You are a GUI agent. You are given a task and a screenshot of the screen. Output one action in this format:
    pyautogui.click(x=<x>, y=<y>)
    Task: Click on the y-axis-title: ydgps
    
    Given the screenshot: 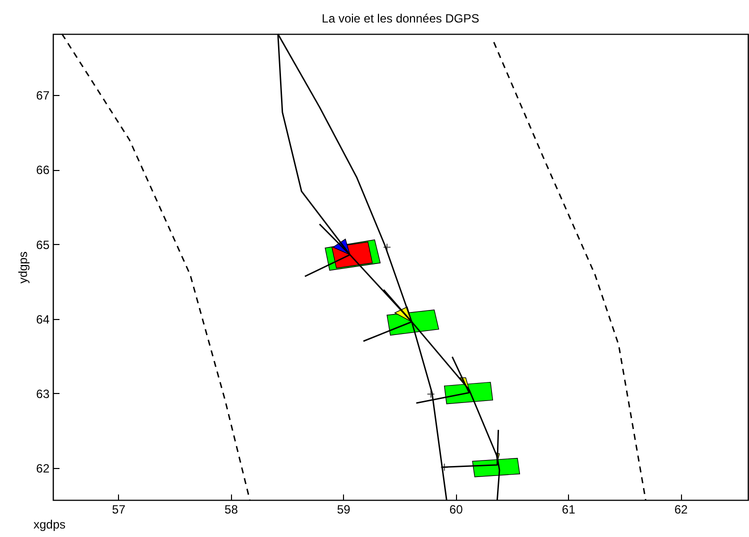 What is the action you would take?
    pyautogui.click(x=23, y=267)
    